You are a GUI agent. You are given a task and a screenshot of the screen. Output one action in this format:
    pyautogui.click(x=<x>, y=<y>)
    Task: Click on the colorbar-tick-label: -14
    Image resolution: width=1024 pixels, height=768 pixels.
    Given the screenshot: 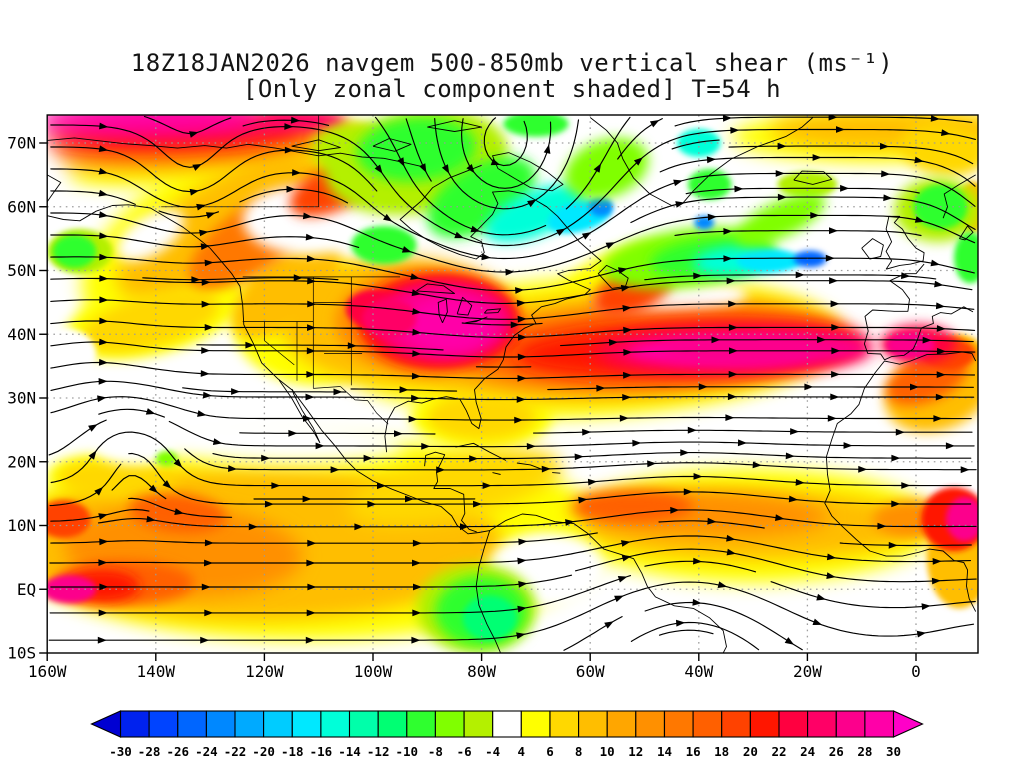 What is the action you would take?
    pyautogui.click(x=349, y=751)
    